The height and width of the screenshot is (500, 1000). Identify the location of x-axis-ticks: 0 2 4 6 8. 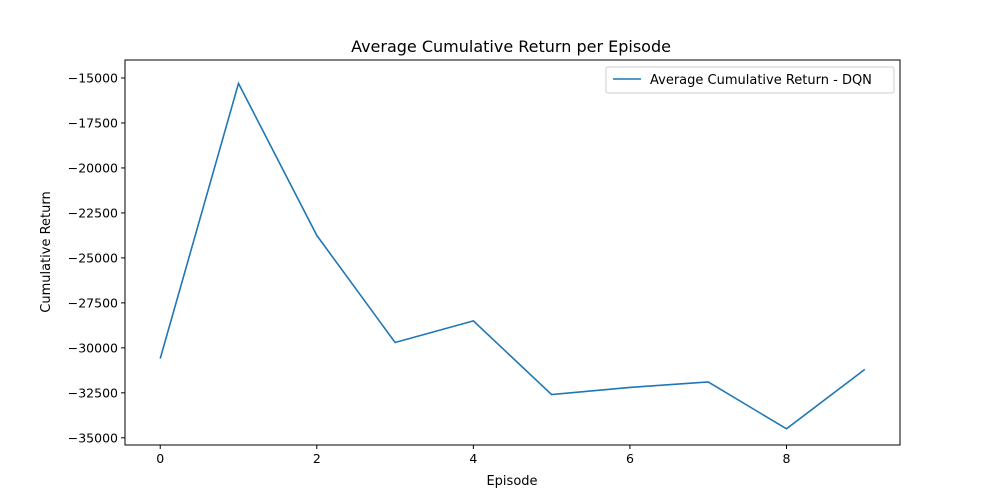
(473, 455).